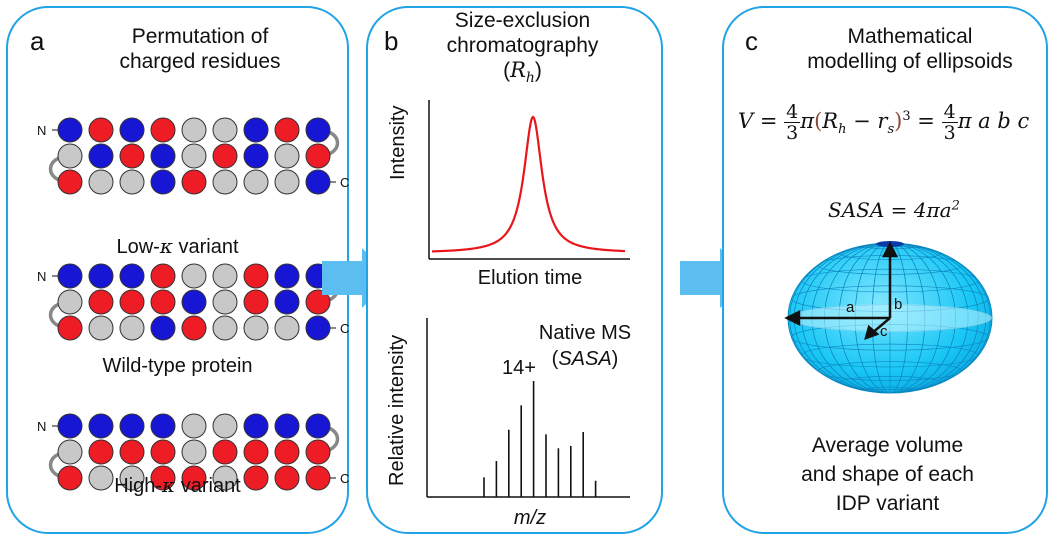 Image resolution: width=1052 pixels, height=538 pixels. I want to click on panel-c-letter: c, so click(751, 41).